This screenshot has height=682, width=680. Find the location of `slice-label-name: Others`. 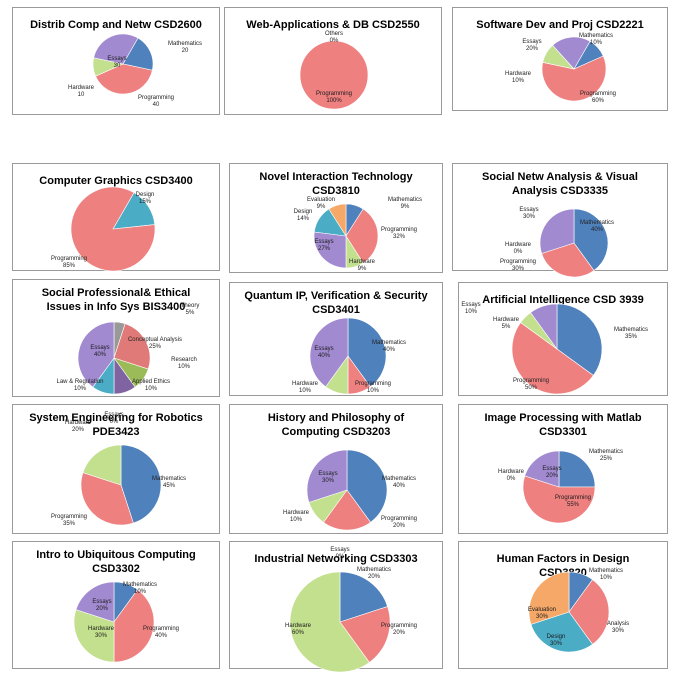

slice-label-name: Others is located at coordinates (334, 34).